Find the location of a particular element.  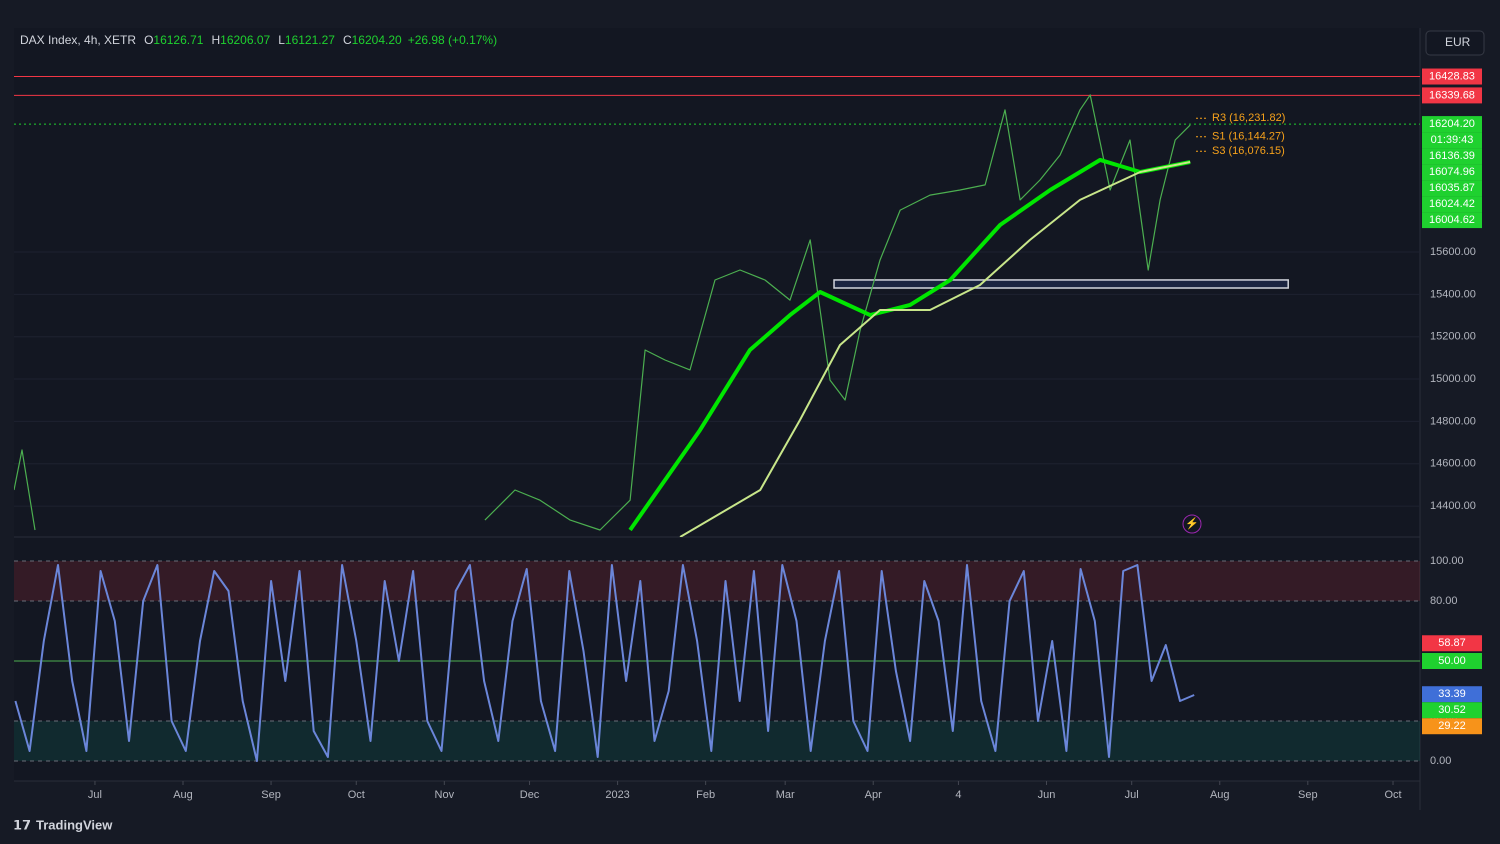

price-tag-label: 58.87 is located at coordinates (1452, 643).